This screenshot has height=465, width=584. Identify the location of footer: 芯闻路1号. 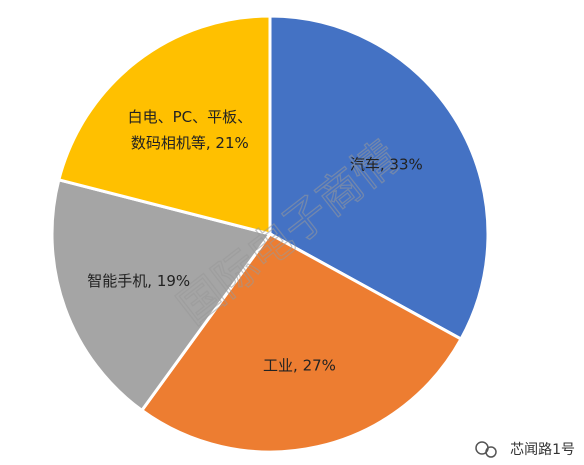
(542, 450).